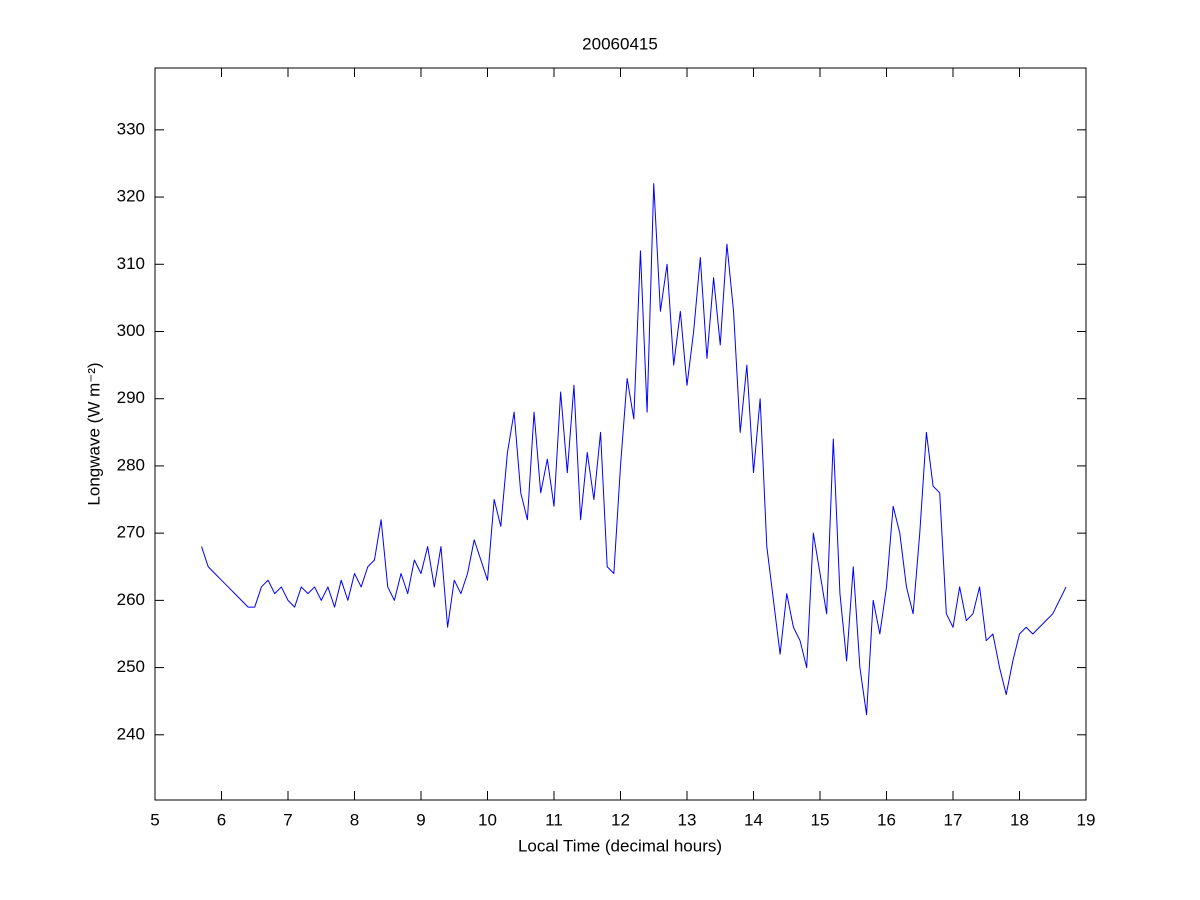 Image resolution: width=1200 pixels, height=900 pixels. What do you see at coordinates (487, 819) in the screenshot?
I see `x-tick-label: 10` at bounding box center [487, 819].